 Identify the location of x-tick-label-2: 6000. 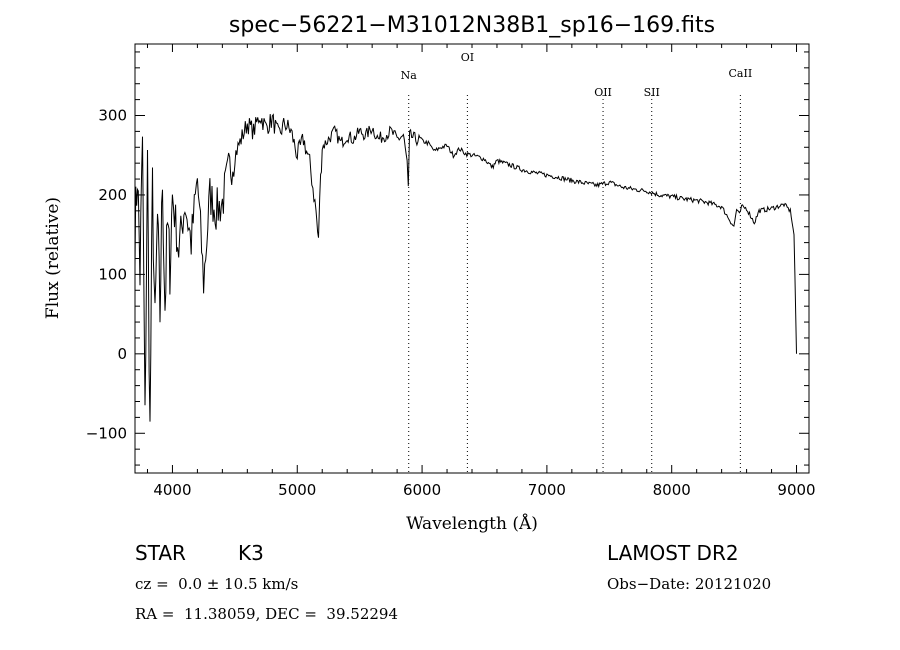
(422, 490).